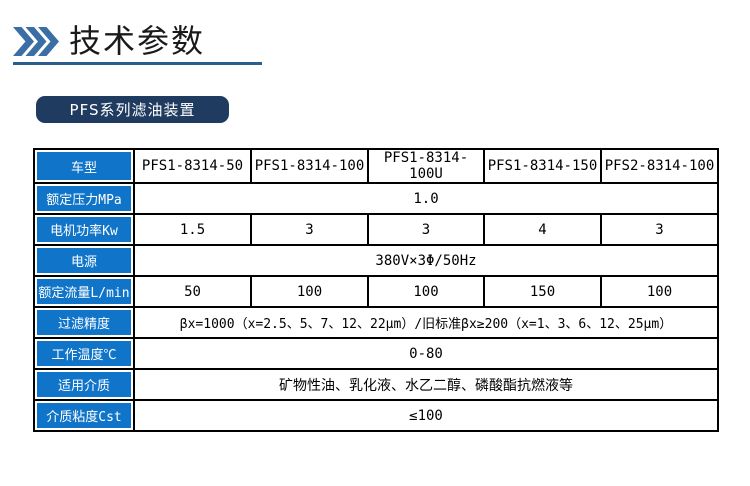  Describe the element at coordinates (542, 229) in the screenshot. I see `motor-power-value: 4` at that location.